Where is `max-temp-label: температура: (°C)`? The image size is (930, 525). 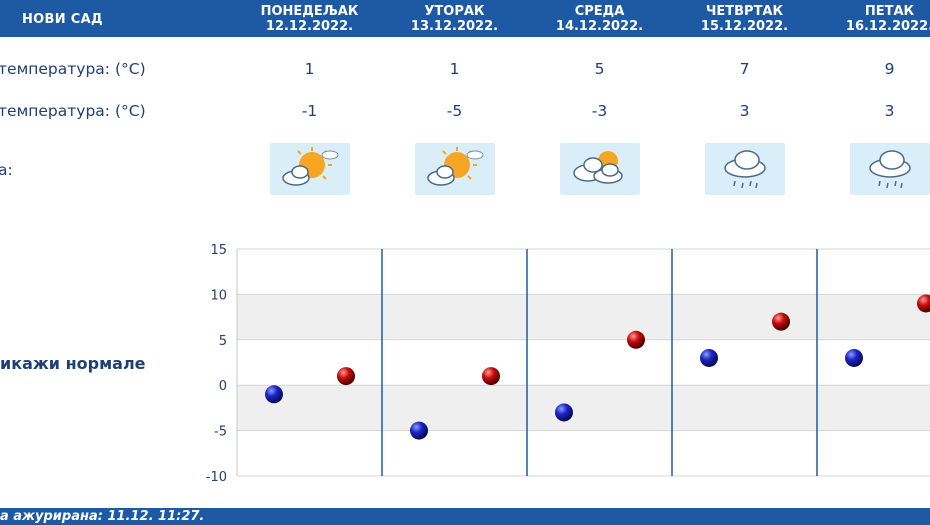
max-temp-label: температура: (°C) is located at coordinates (73, 69).